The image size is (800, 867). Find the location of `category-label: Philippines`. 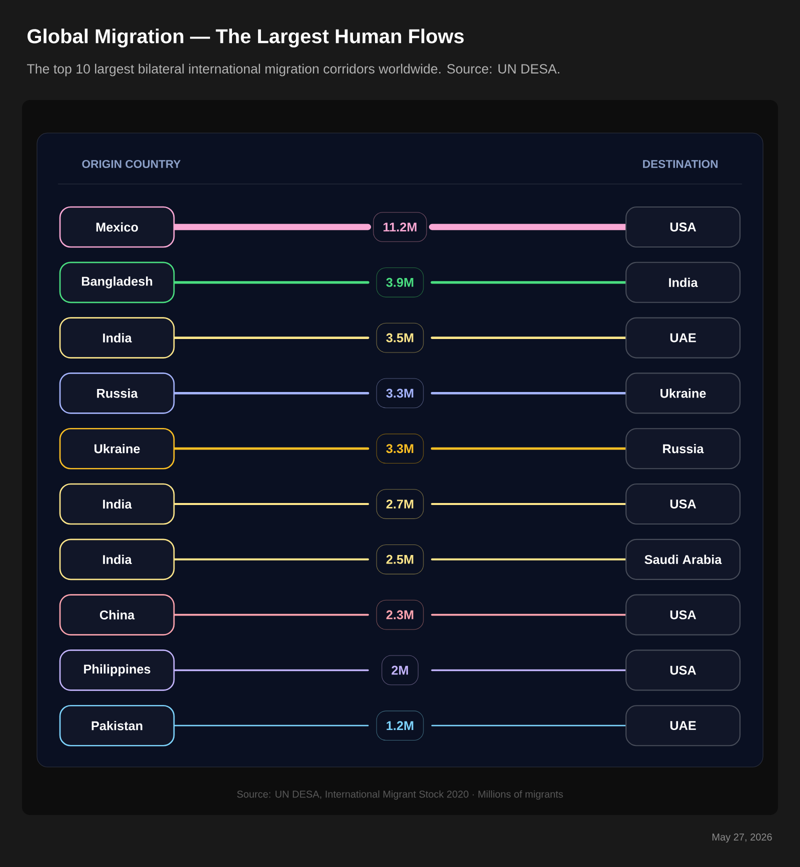

category-label: Philippines is located at coordinates (117, 670).